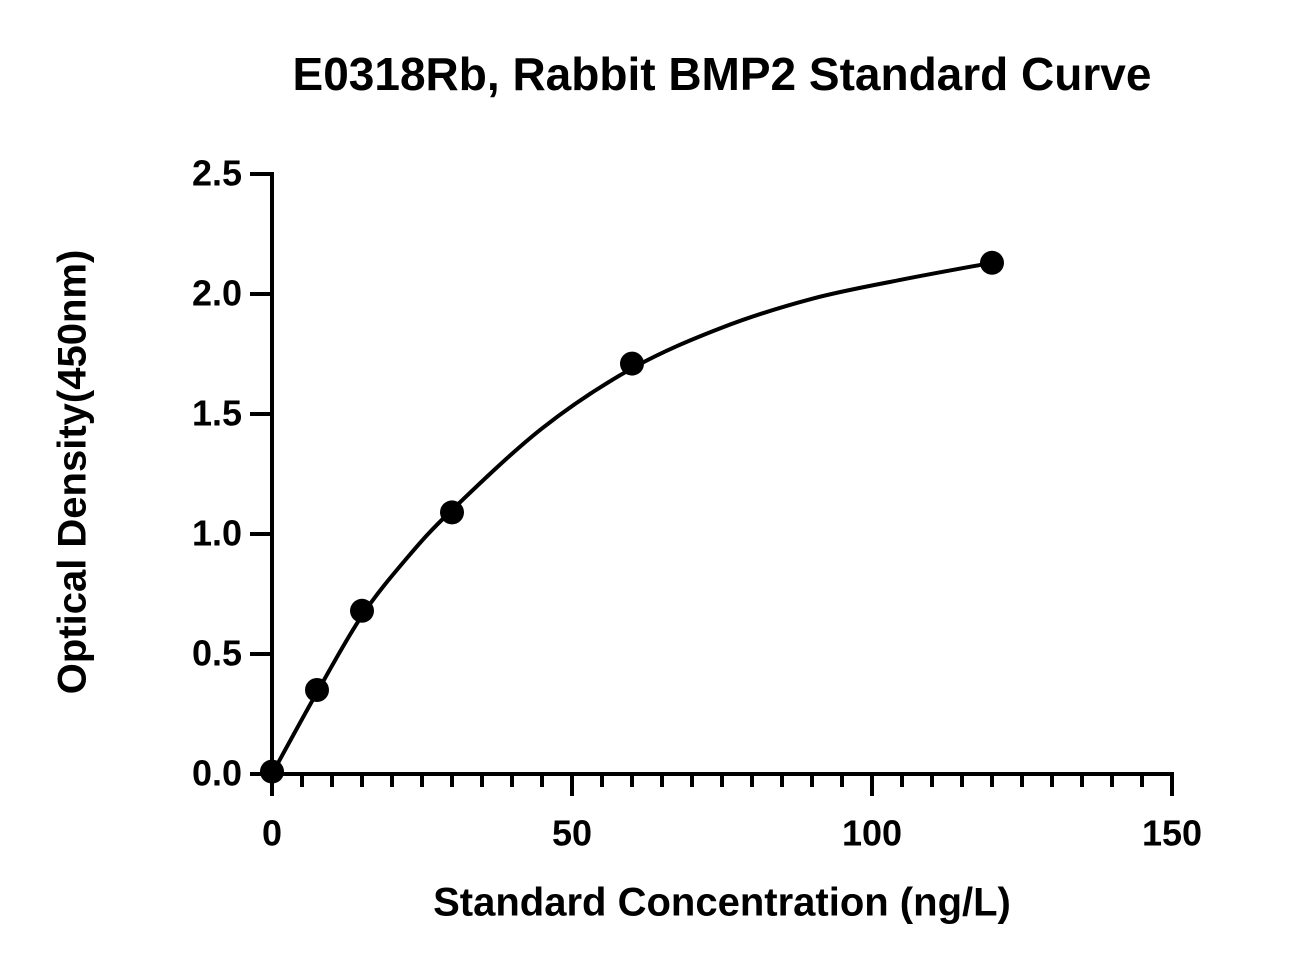  What do you see at coordinates (217, 413) in the screenshot?
I see `y-tick-label: 1.5` at bounding box center [217, 413].